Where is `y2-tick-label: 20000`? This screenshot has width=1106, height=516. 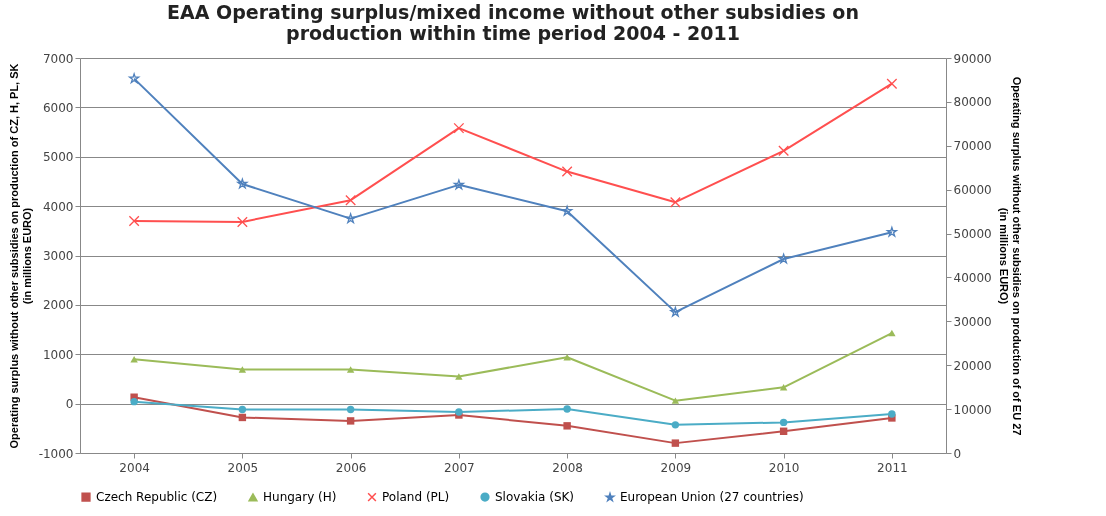 y2-tick-label: 20000 is located at coordinates (972, 365).